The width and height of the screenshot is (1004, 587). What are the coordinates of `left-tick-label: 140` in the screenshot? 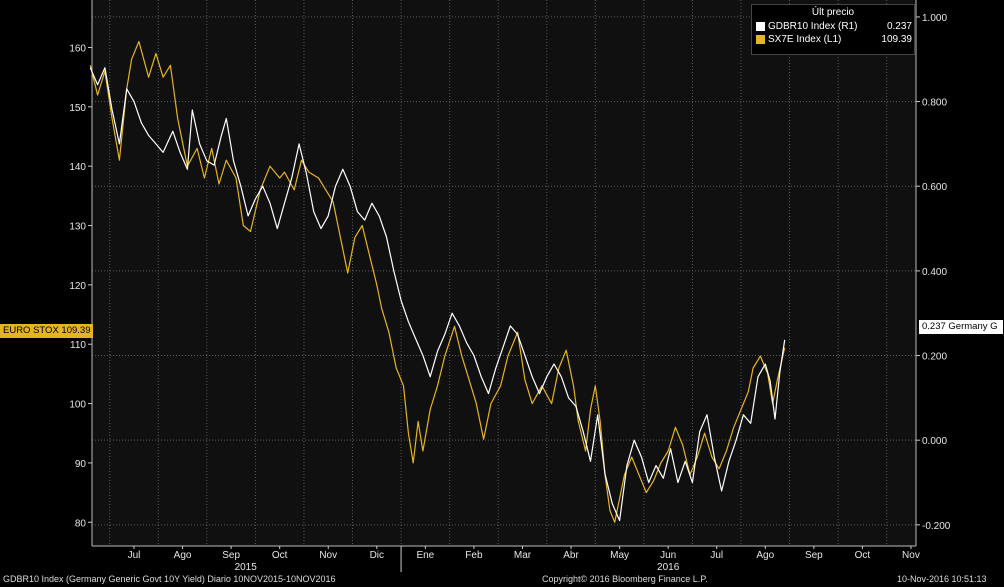 It's located at (77, 167).